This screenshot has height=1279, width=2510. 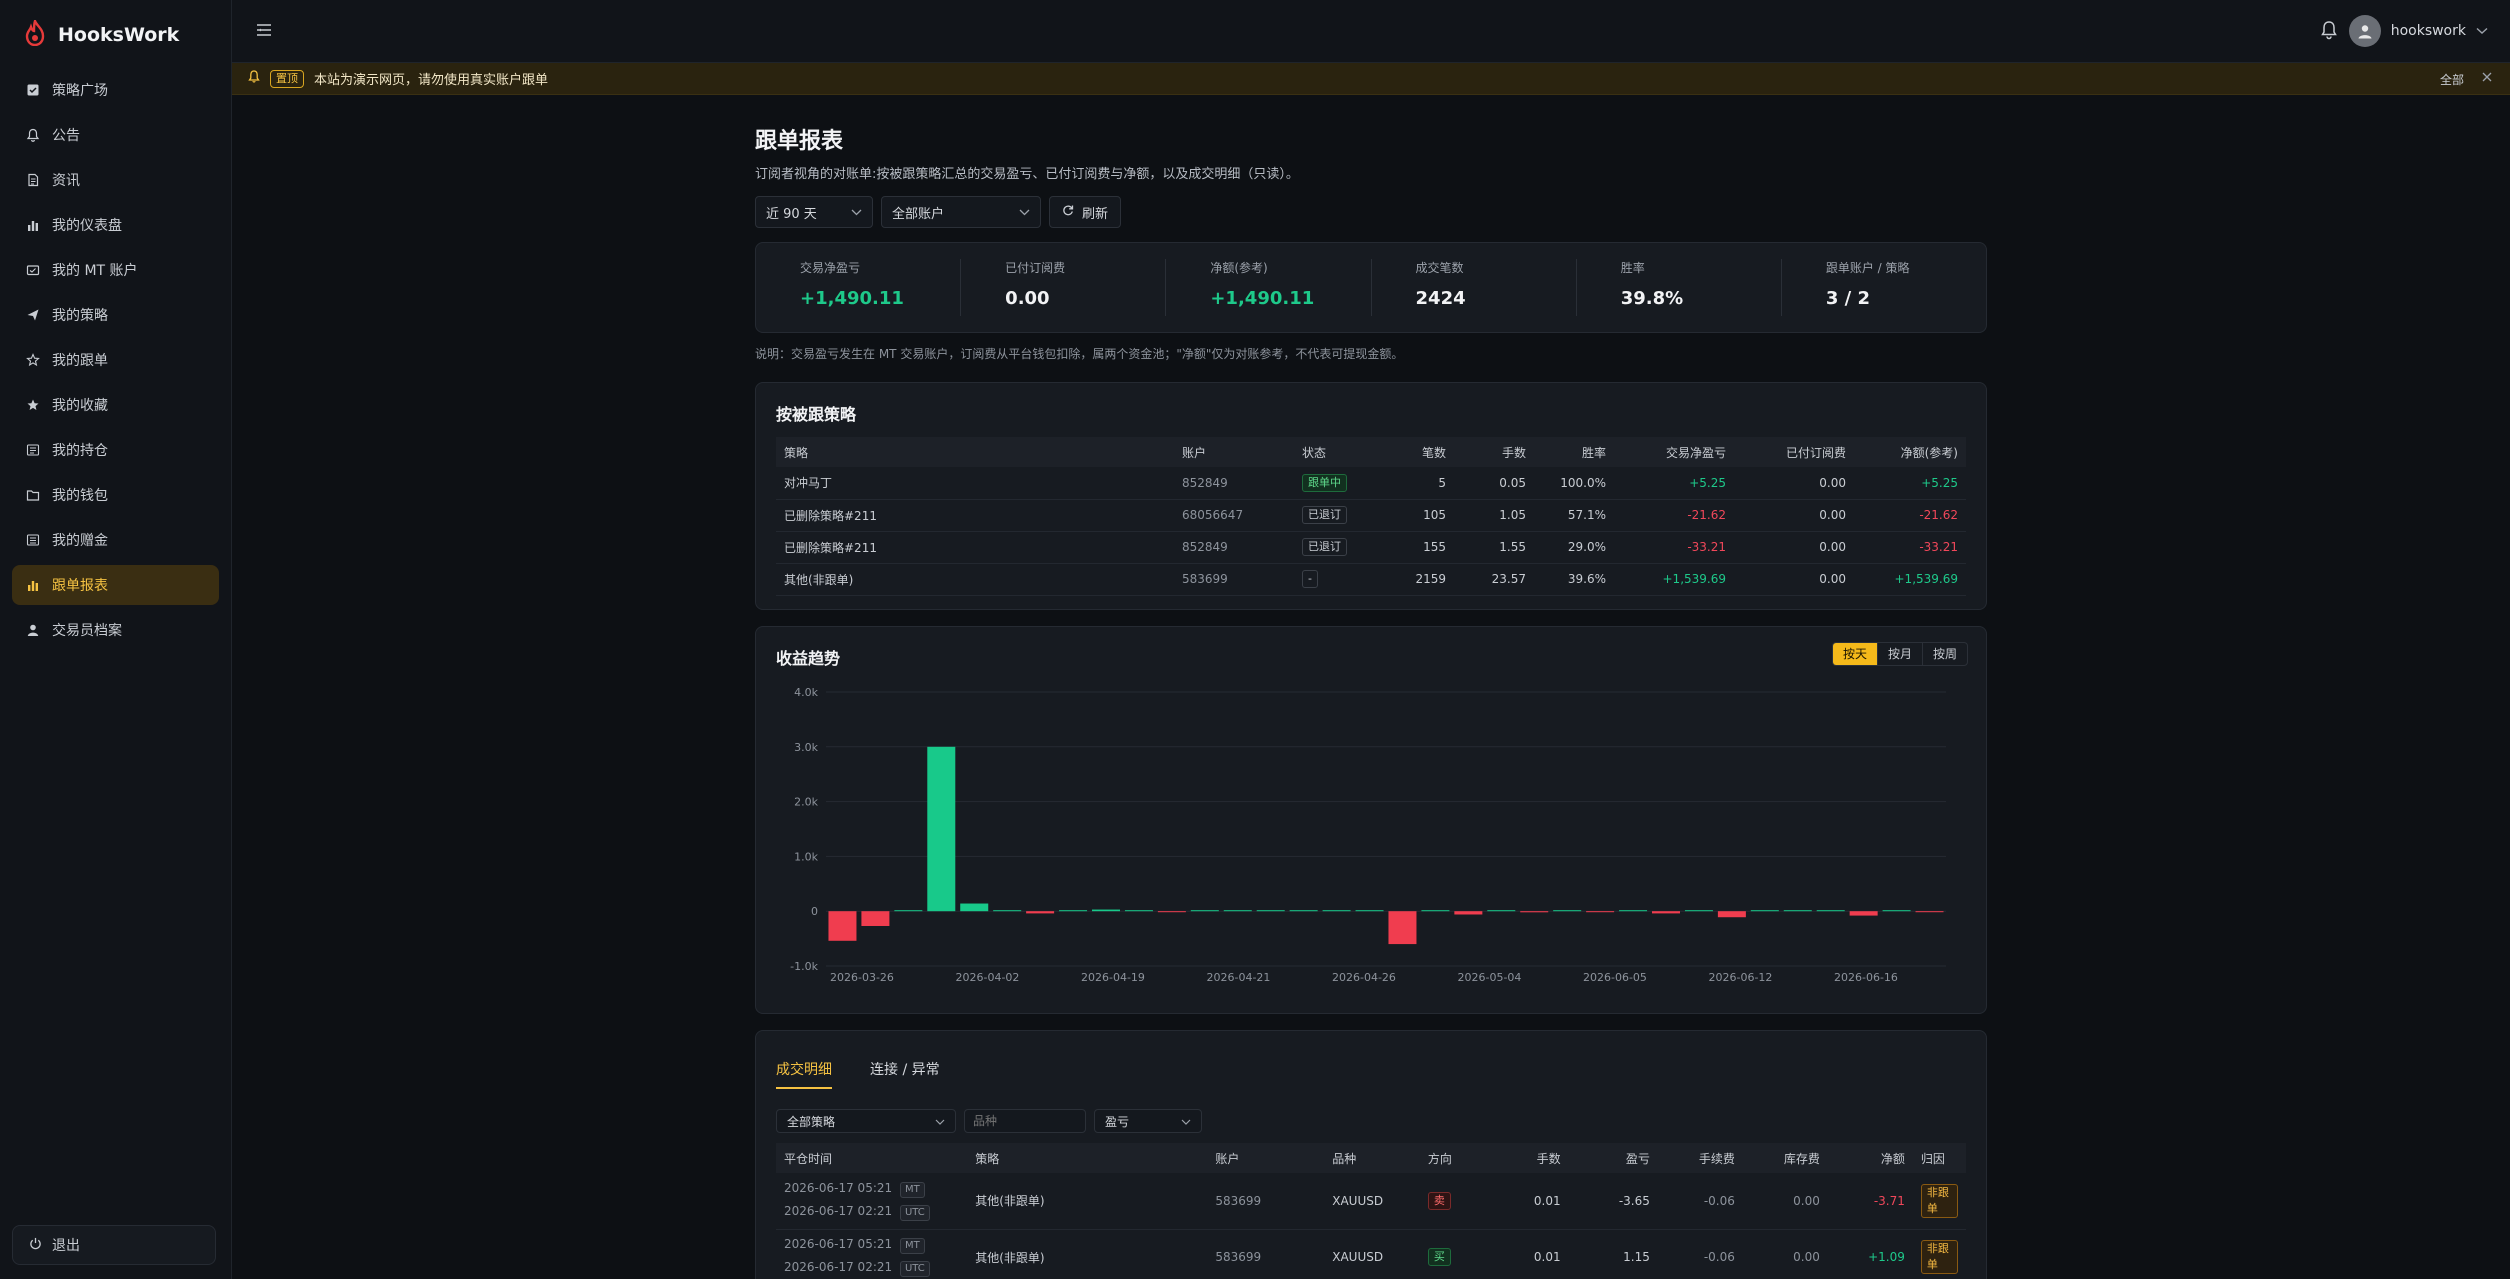 I want to click on sidebar-item-4: 我的 MT 账户, so click(x=115, y=270).